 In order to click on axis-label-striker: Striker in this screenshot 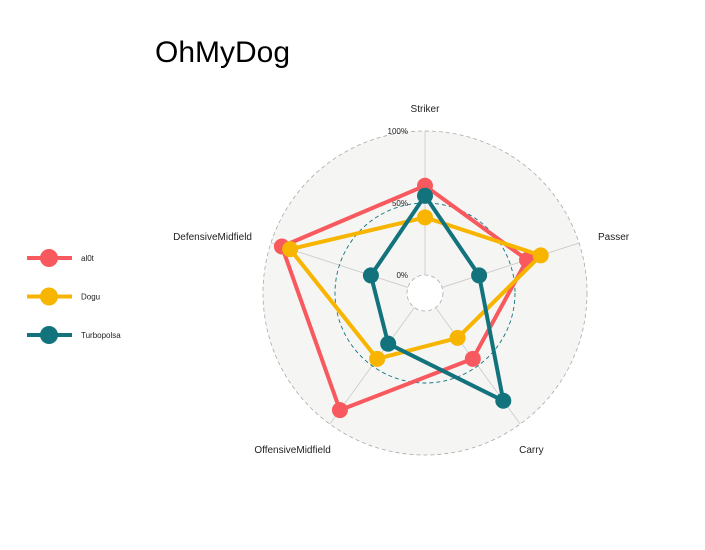, I will do `click(426, 109)`.